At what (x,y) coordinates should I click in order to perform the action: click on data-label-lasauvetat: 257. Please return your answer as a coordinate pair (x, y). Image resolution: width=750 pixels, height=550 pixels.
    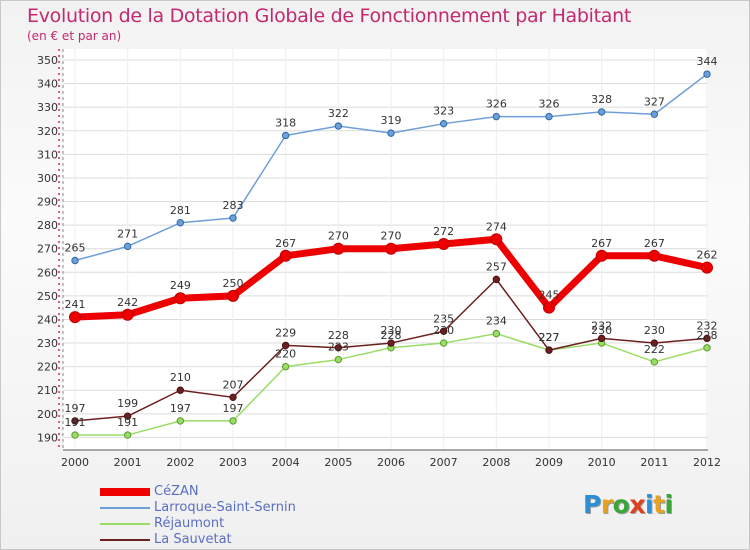
    Looking at the image, I should click on (496, 266).